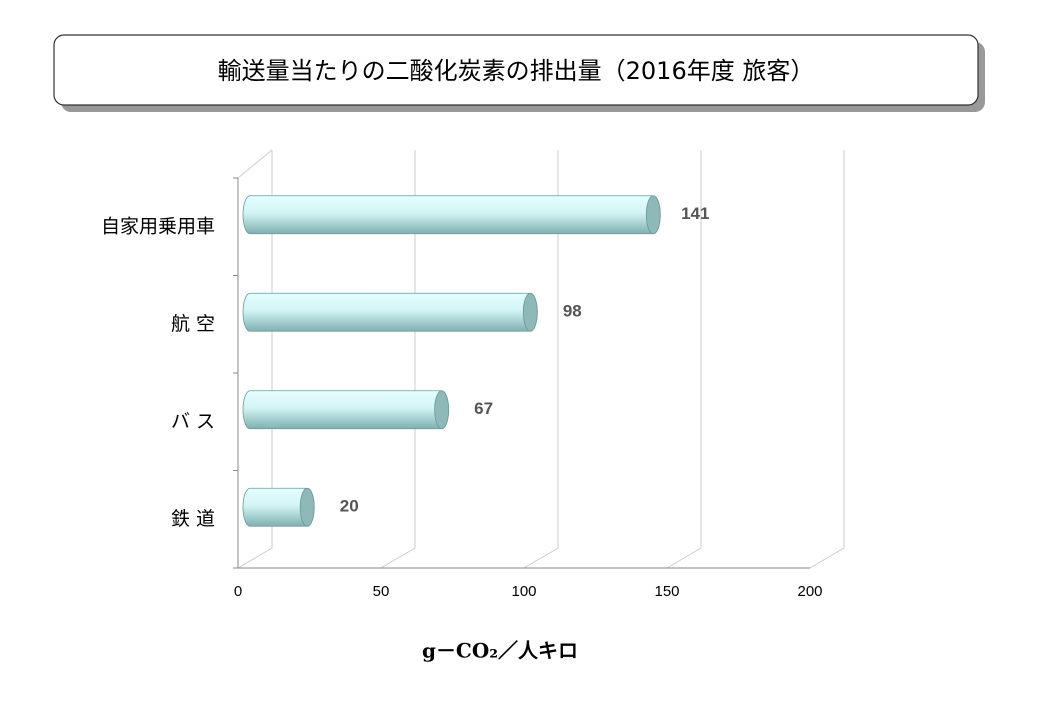 This screenshot has height=724, width=1040. I want to click on x-tick-label: 100, so click(523, 591).